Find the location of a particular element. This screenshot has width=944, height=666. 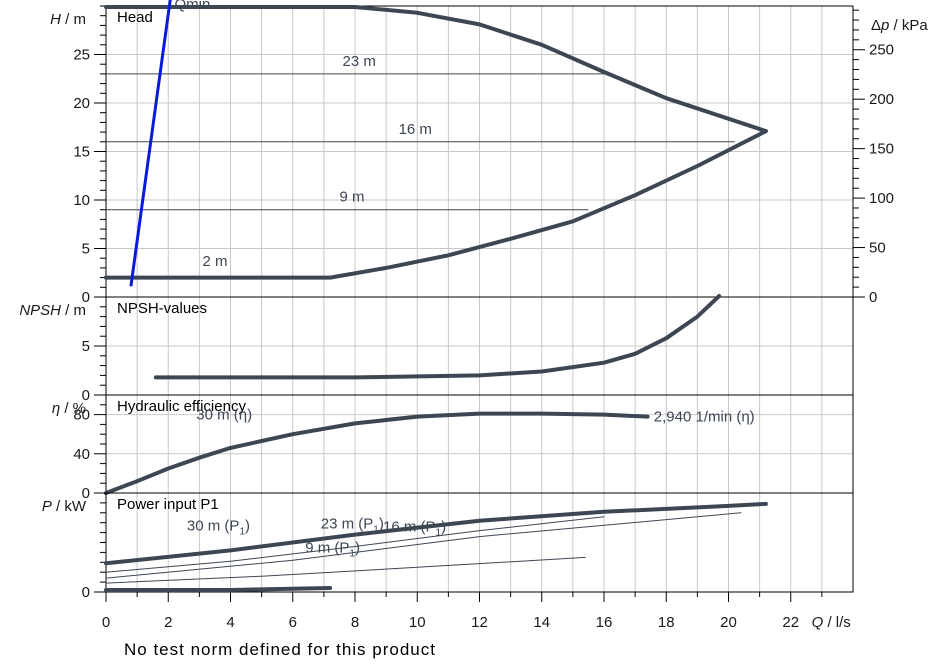

x-tick-label: 22 is located at coordinates (790, 622).